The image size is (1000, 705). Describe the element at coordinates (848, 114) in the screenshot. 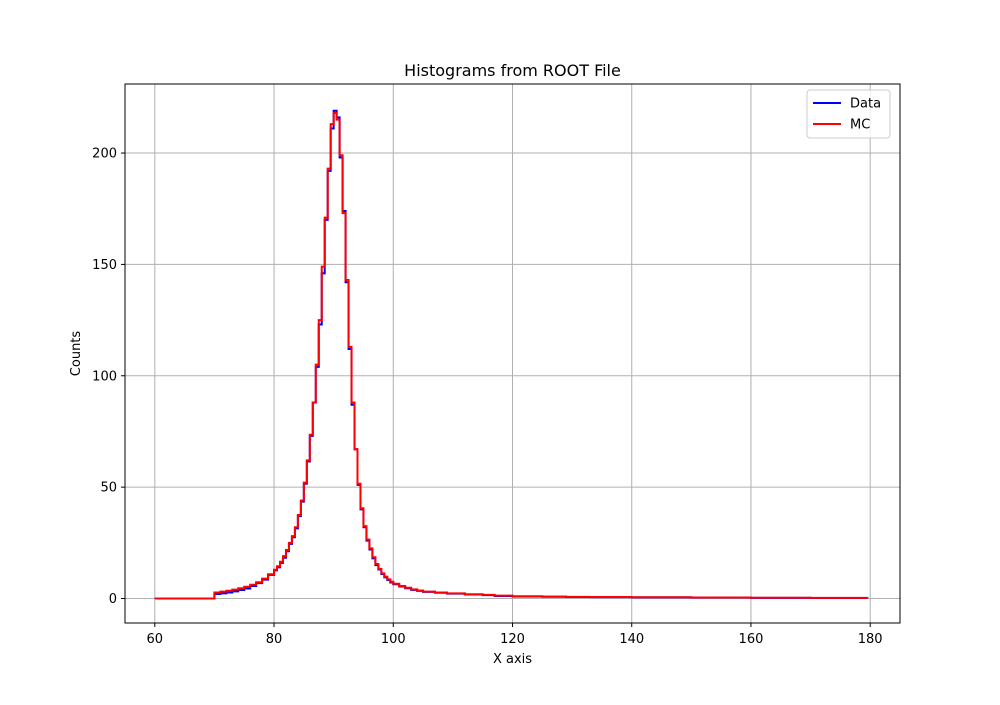

I see `legend: Data MC` at that location.